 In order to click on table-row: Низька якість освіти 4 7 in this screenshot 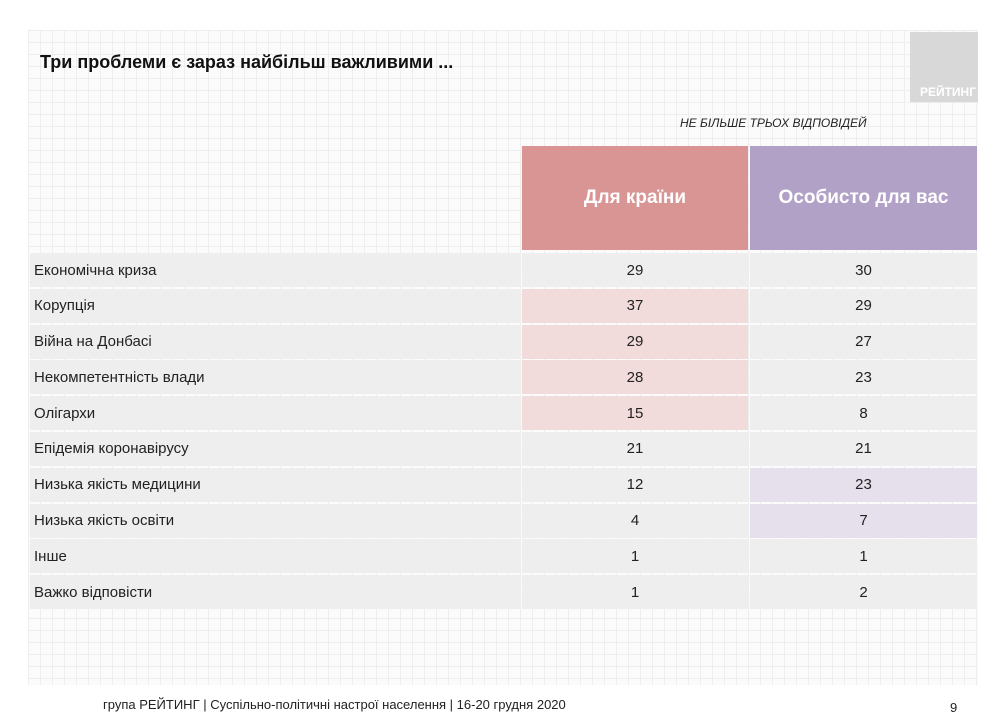, I will do `click(503, 520)`.